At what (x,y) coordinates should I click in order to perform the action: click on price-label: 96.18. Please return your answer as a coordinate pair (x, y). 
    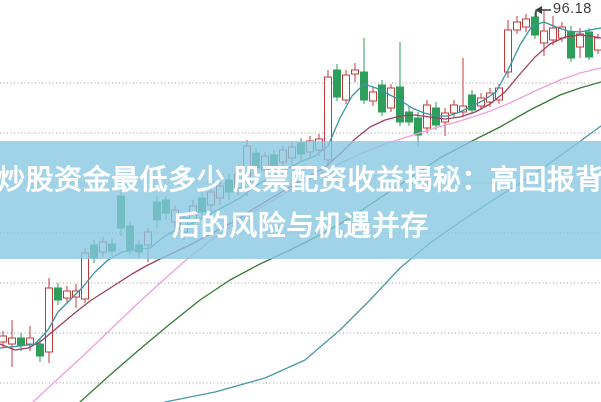
    Looking at the image, I should click on (572, 9).